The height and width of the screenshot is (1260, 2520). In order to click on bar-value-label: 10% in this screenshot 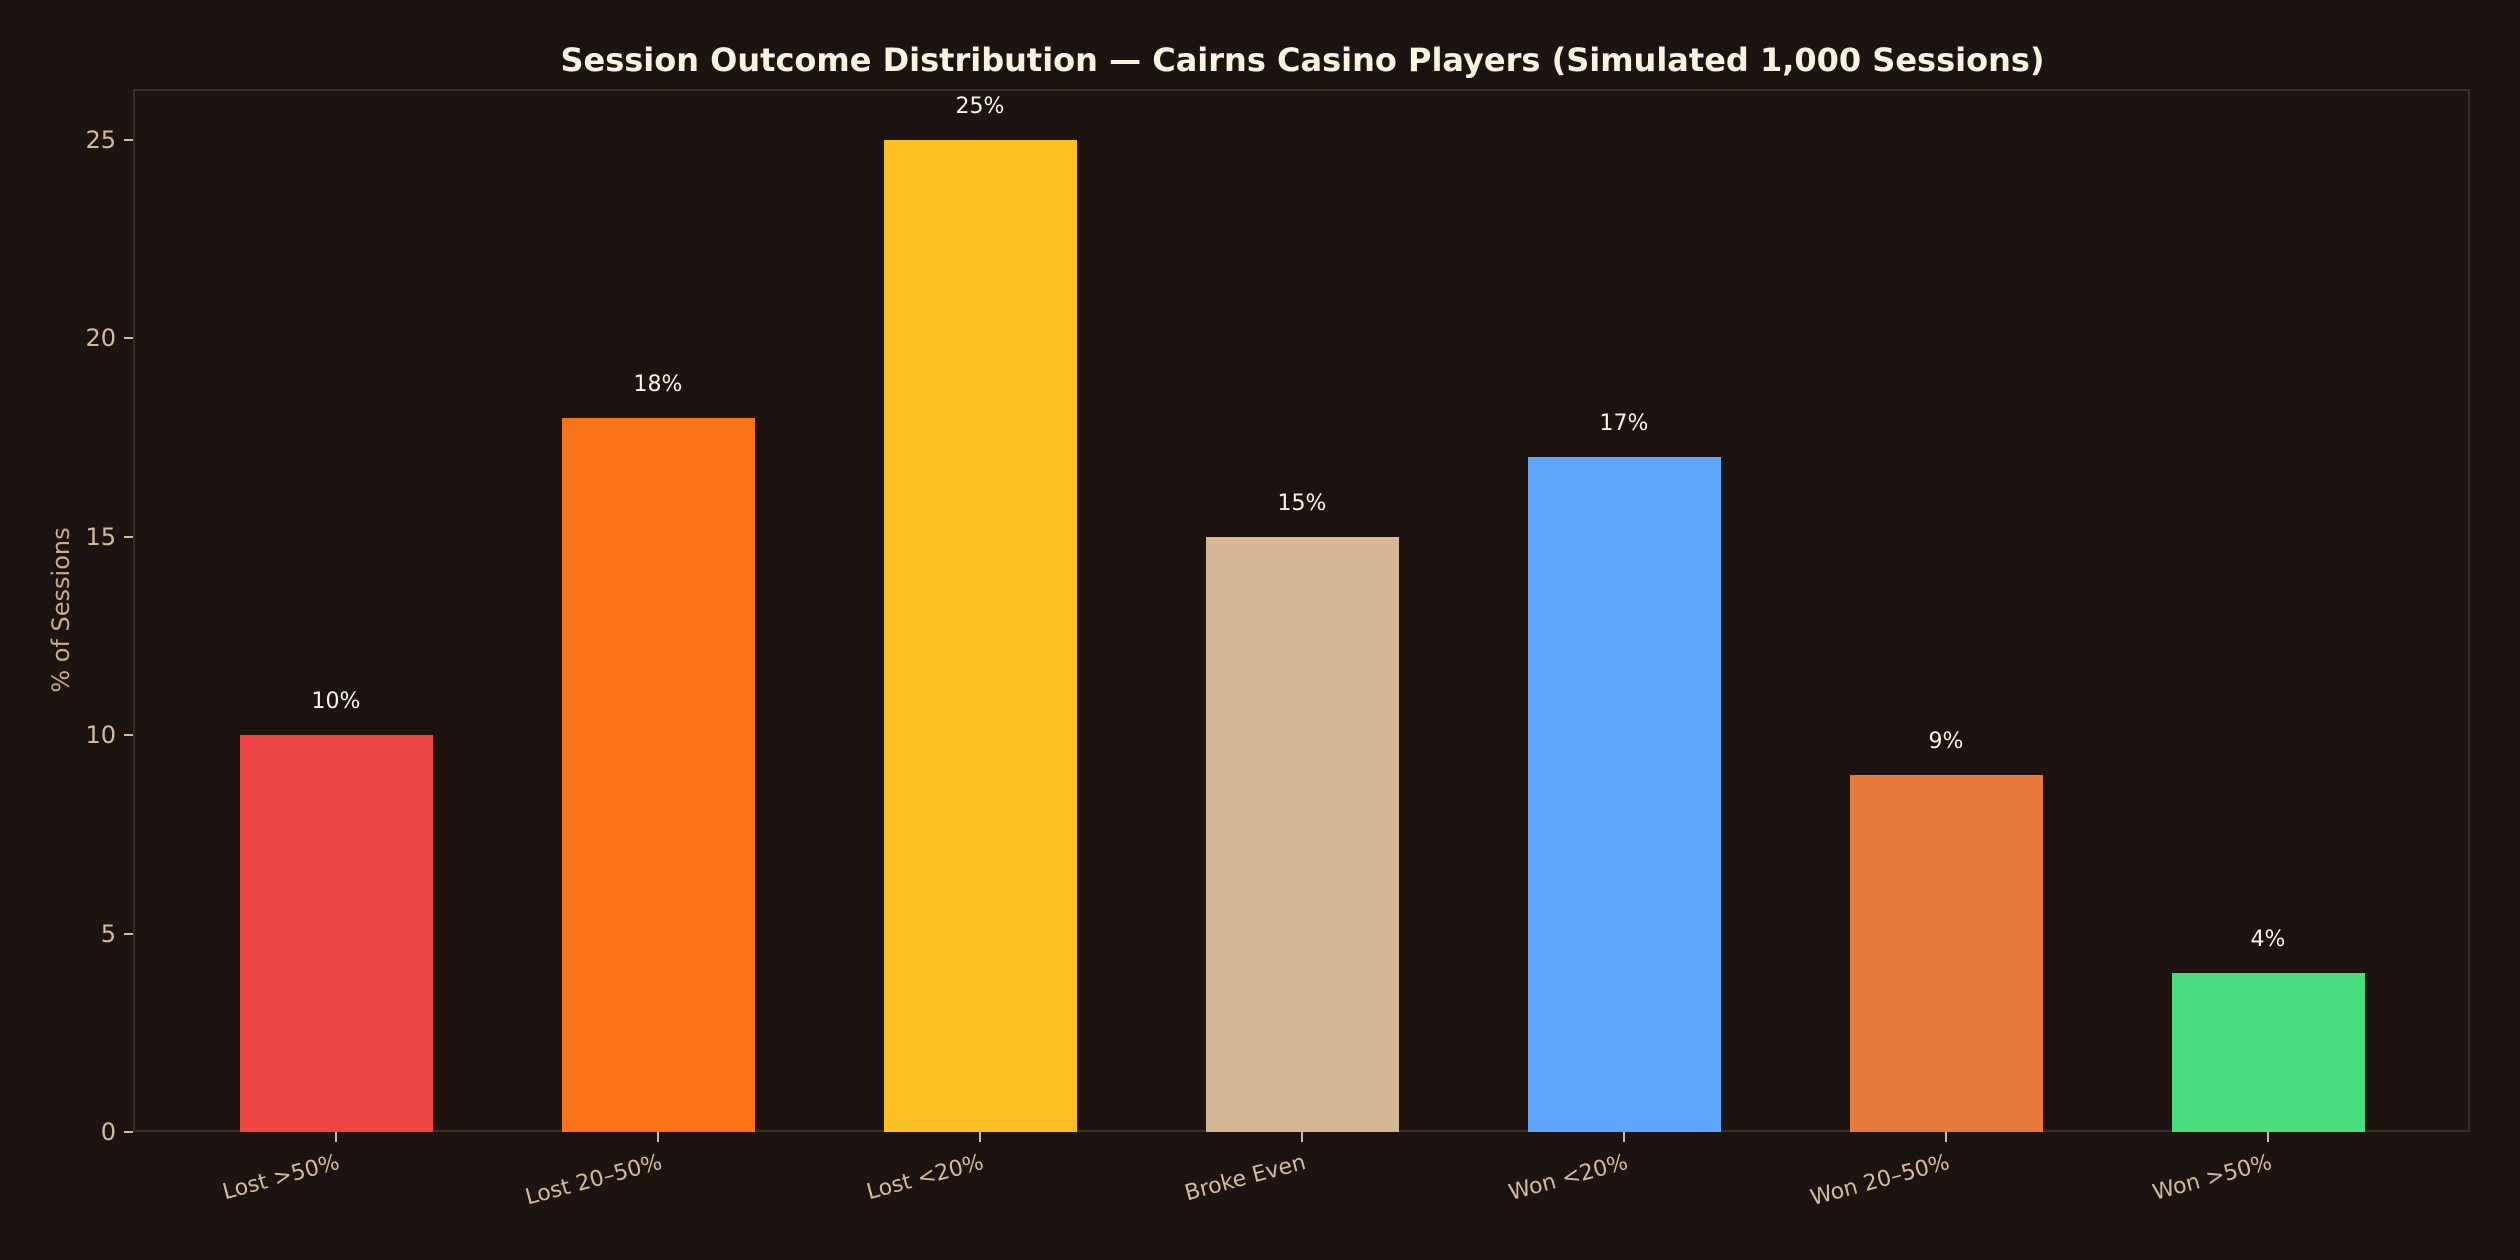, I will do `click(336, 702)`.